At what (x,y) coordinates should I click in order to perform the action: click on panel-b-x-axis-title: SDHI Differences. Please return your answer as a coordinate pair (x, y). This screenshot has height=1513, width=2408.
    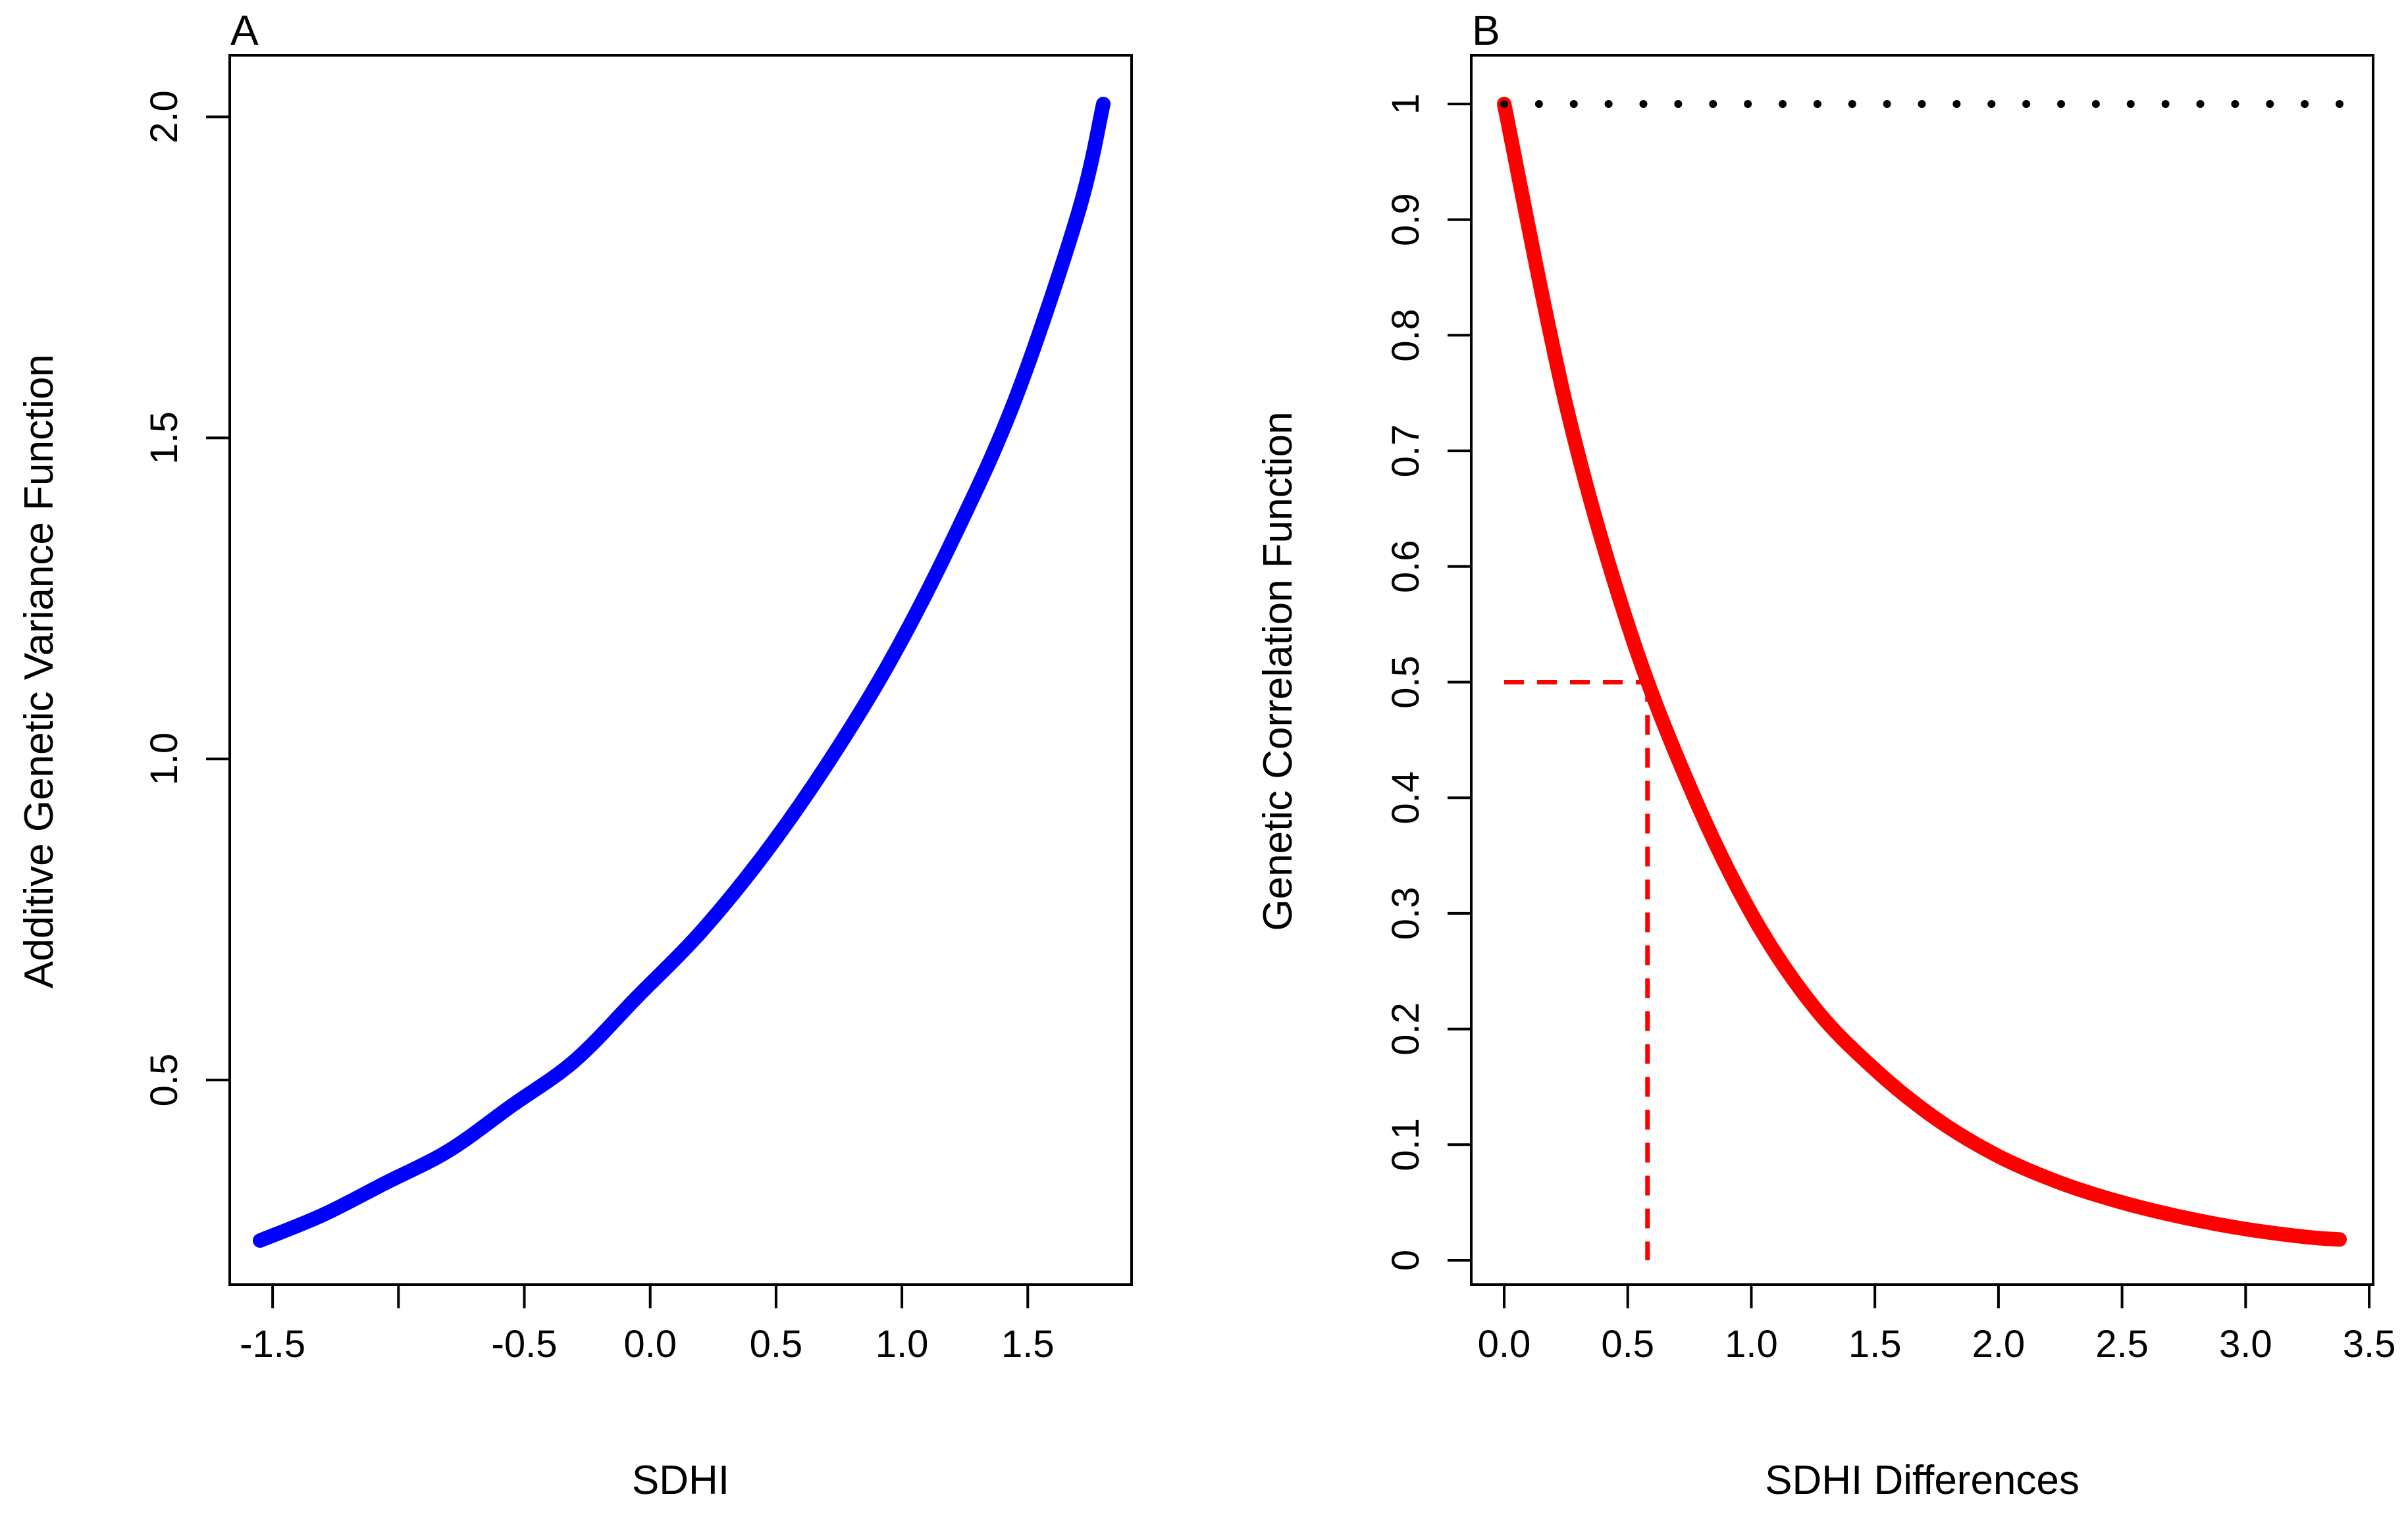
    Looking at the image, I should click on (1923, 1480).